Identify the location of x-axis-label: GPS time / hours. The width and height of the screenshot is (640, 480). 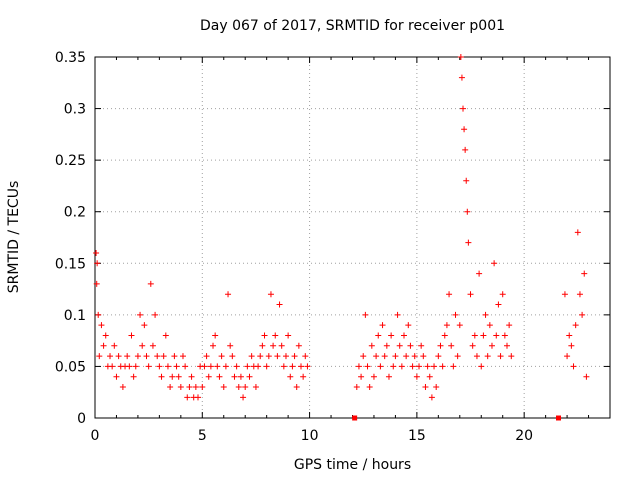
(352, 465).